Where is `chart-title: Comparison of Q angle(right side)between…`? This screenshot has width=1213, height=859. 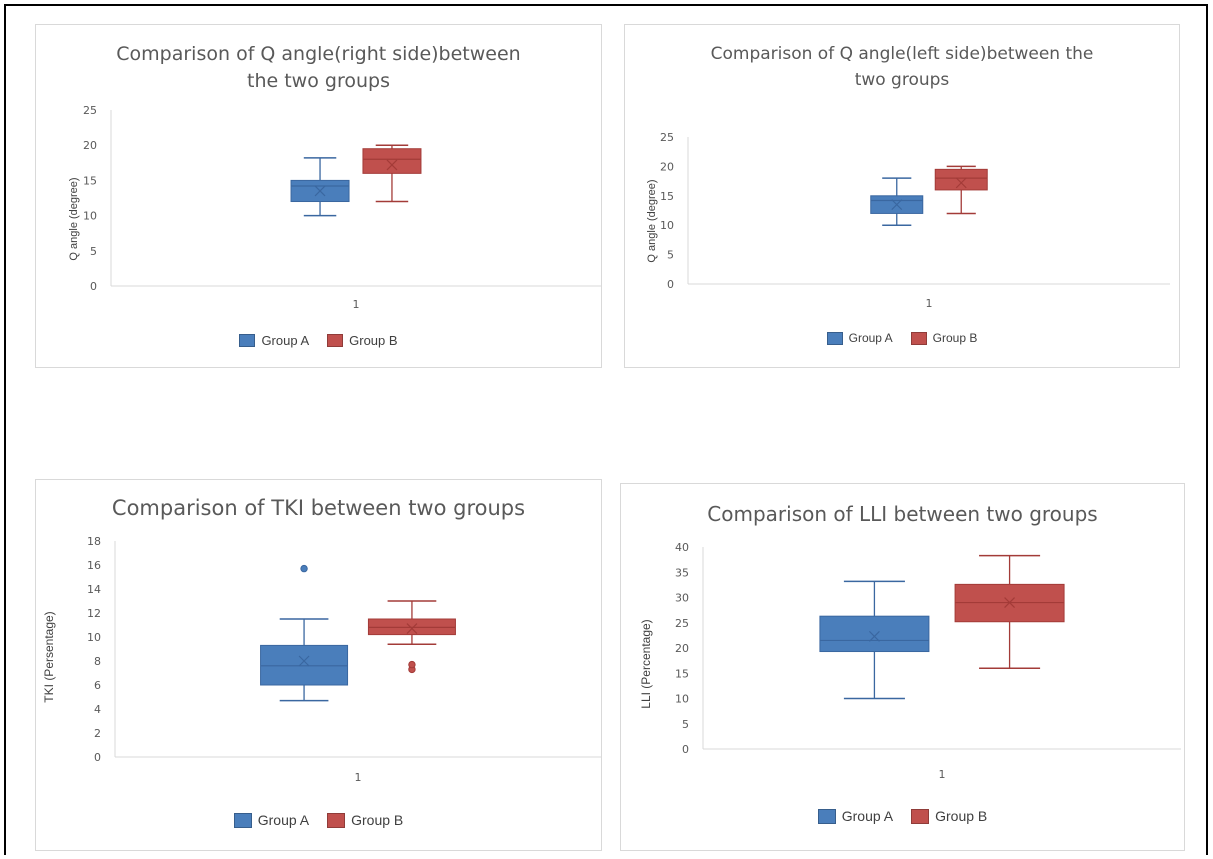
chart-title: Comparison of Q angle(right side)between… is located at coordinates (318, 67).